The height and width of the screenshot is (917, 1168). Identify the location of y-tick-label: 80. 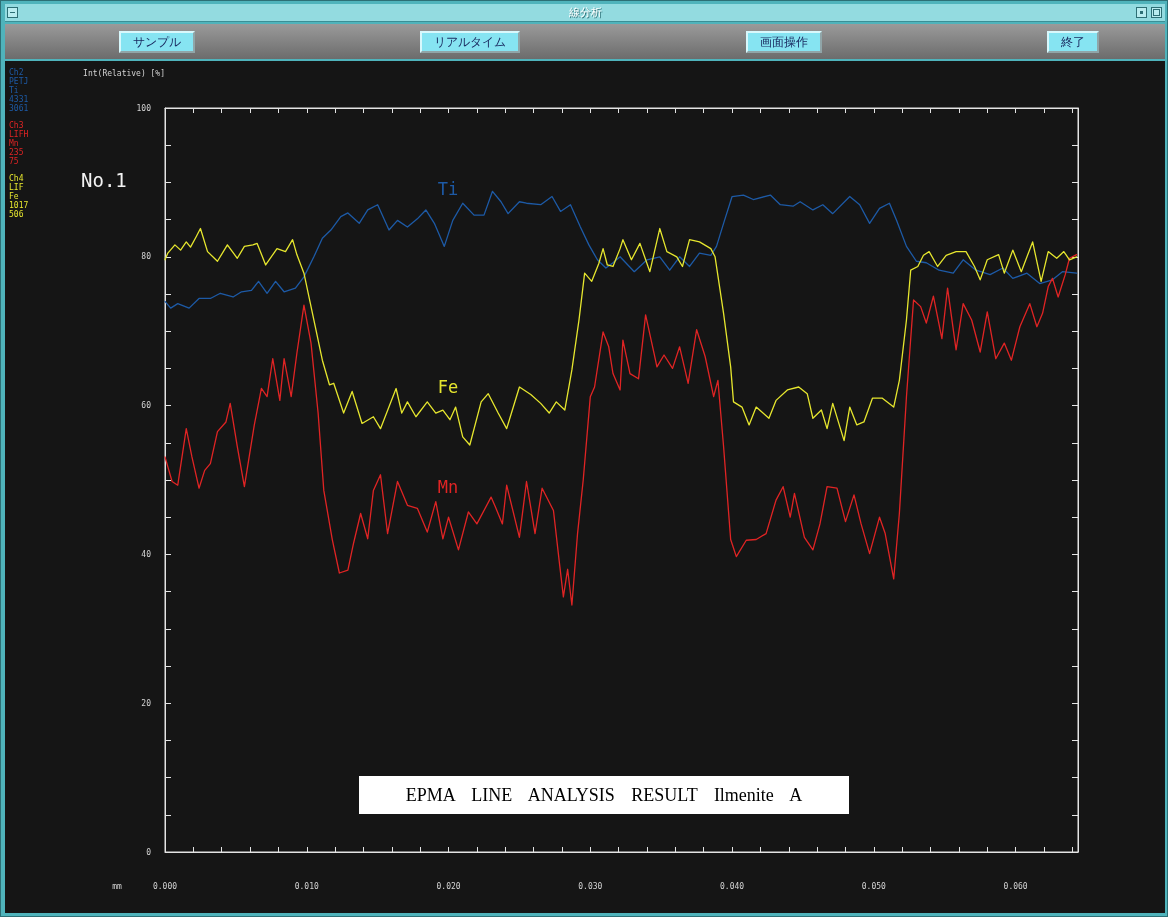
(146, 257).